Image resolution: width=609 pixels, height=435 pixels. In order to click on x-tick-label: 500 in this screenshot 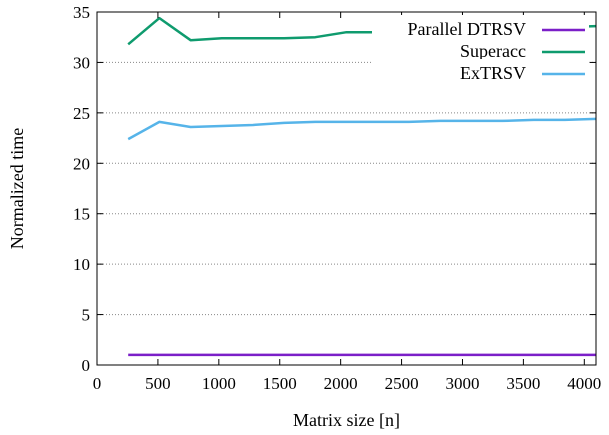, I will do `click(158, 383)`.